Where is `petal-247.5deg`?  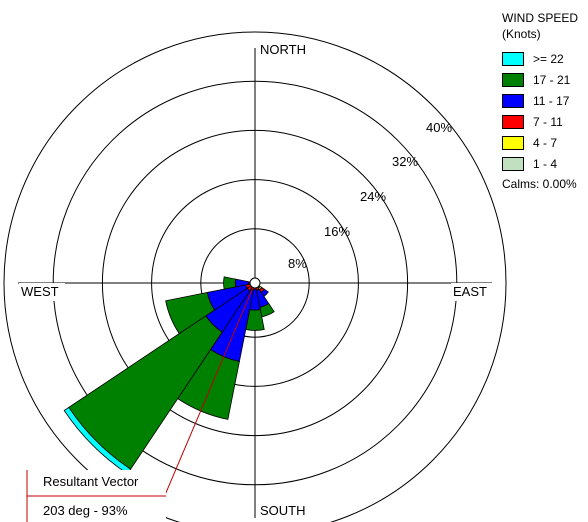
petal-247.5deg is located at coordinates (208, 309).